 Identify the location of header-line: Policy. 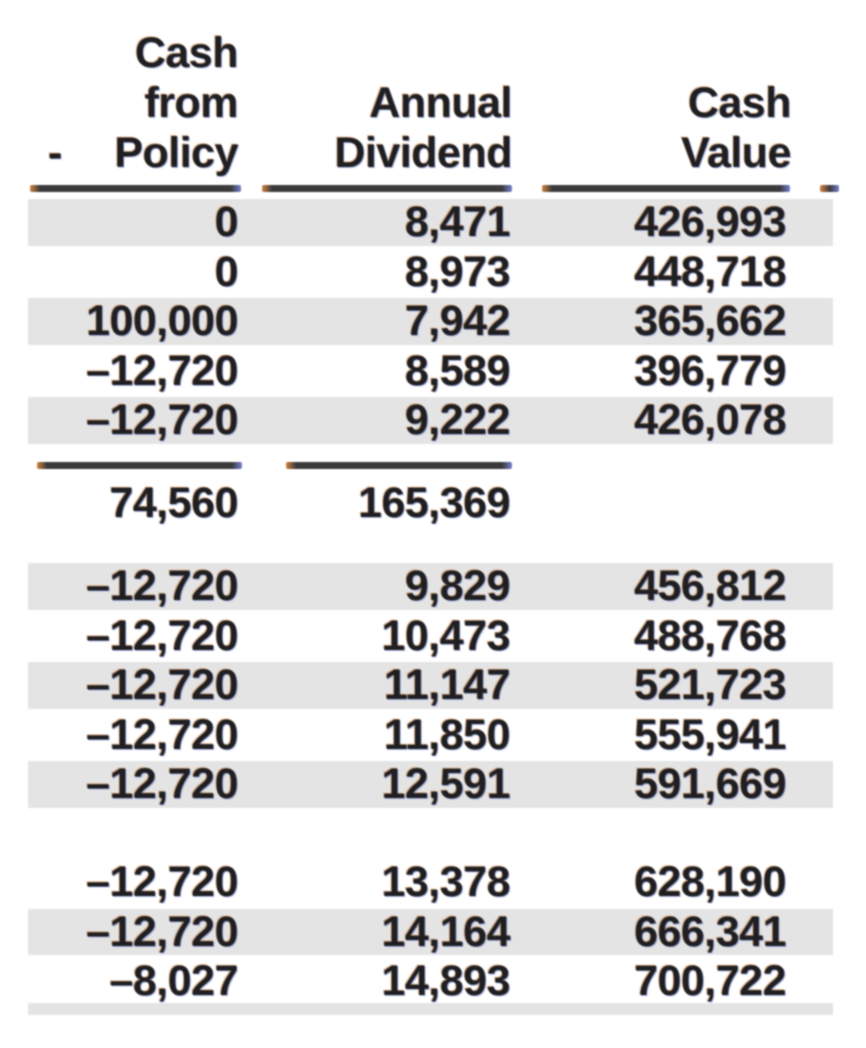
(176, 153).